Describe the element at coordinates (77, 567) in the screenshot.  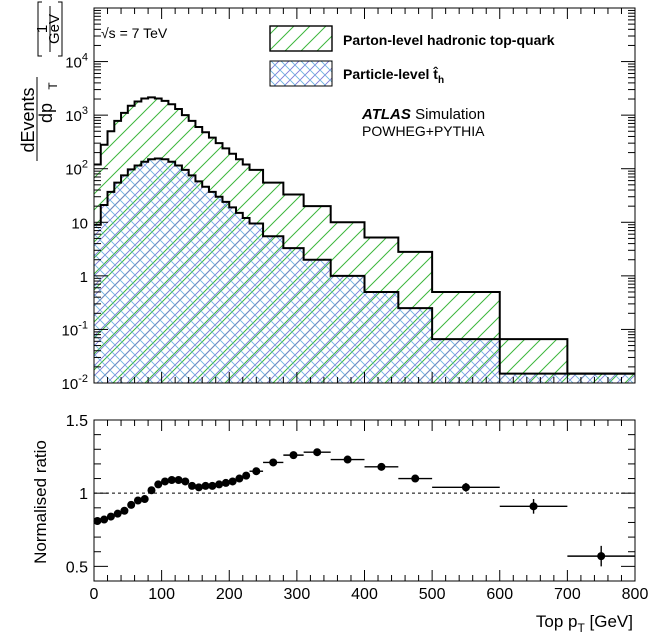
I see `ratio-y-tick-label: 0.5` at that location.